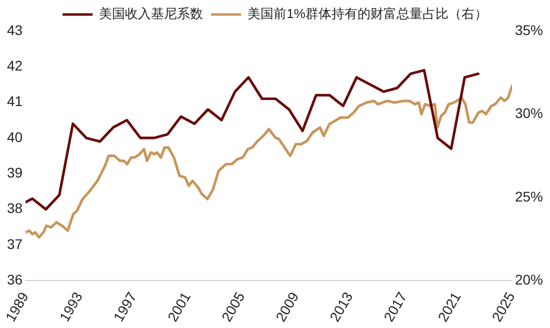 The image size is (550, 328). Describe the element at coordinates (14, 244) in the screenshot. I see `y-tick-label: 37` at that location.